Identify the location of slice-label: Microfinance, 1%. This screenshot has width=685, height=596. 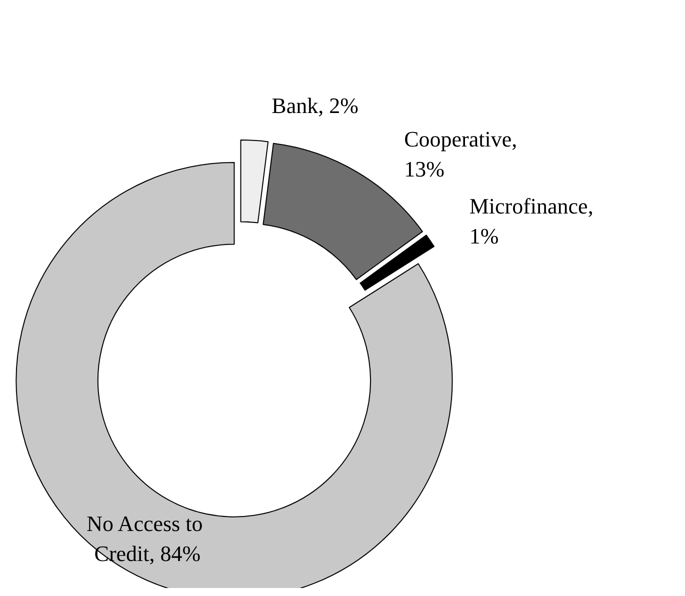
(534, 221).